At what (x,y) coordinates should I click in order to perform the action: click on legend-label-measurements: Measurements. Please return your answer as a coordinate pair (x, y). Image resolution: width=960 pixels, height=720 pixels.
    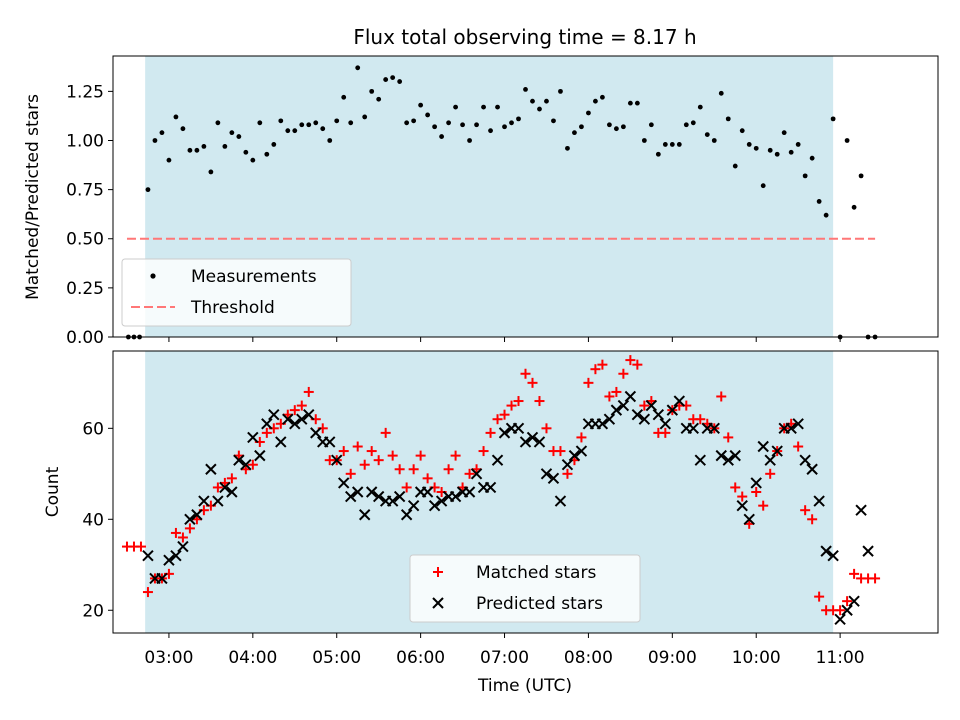
    Looking at the image, I should click on (254, 277).